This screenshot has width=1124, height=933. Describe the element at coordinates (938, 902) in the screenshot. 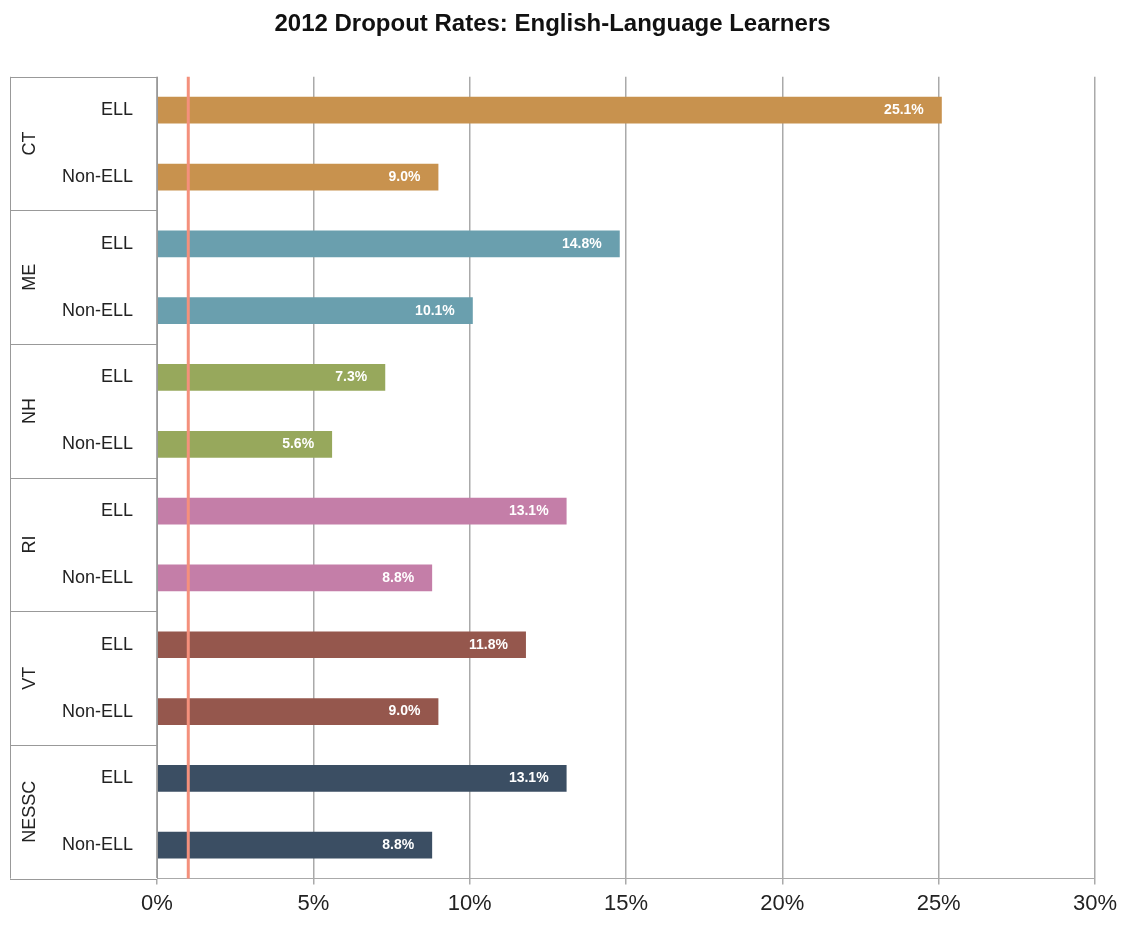

I see `x-tick-label: 25%` at that location.